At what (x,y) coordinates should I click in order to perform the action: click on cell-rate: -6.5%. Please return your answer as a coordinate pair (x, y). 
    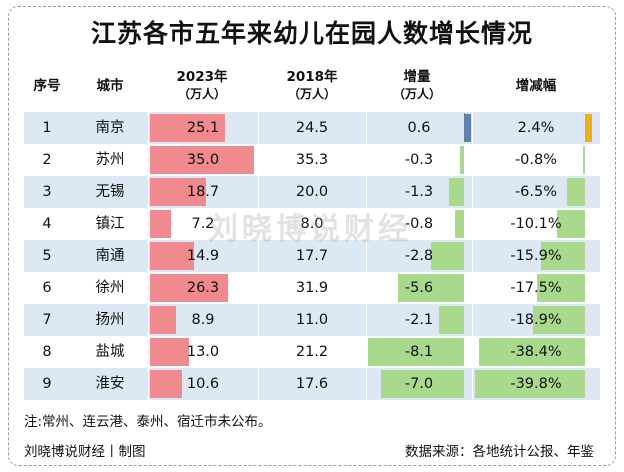
    Looking at the image, I should click on (536, 192).